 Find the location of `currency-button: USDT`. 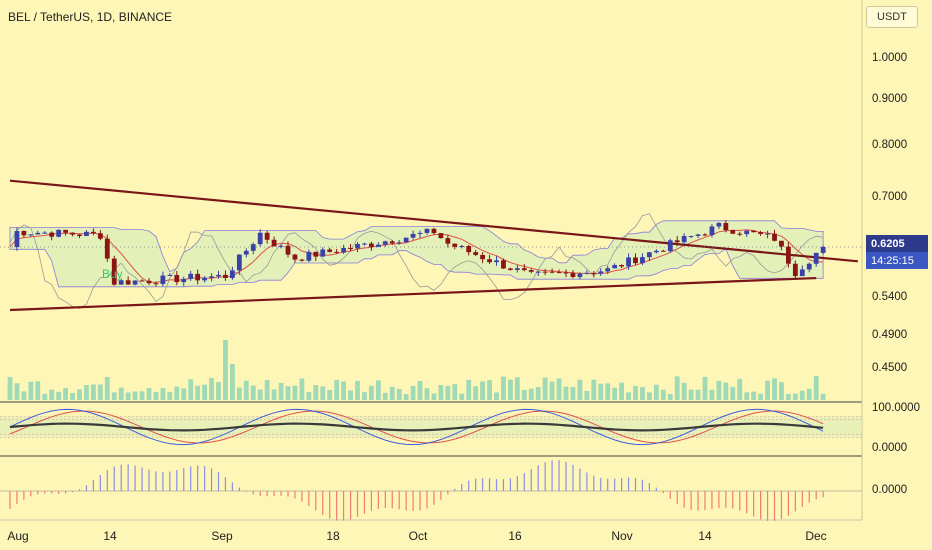

currency-button: USDT is located at coordinates (892, 17).